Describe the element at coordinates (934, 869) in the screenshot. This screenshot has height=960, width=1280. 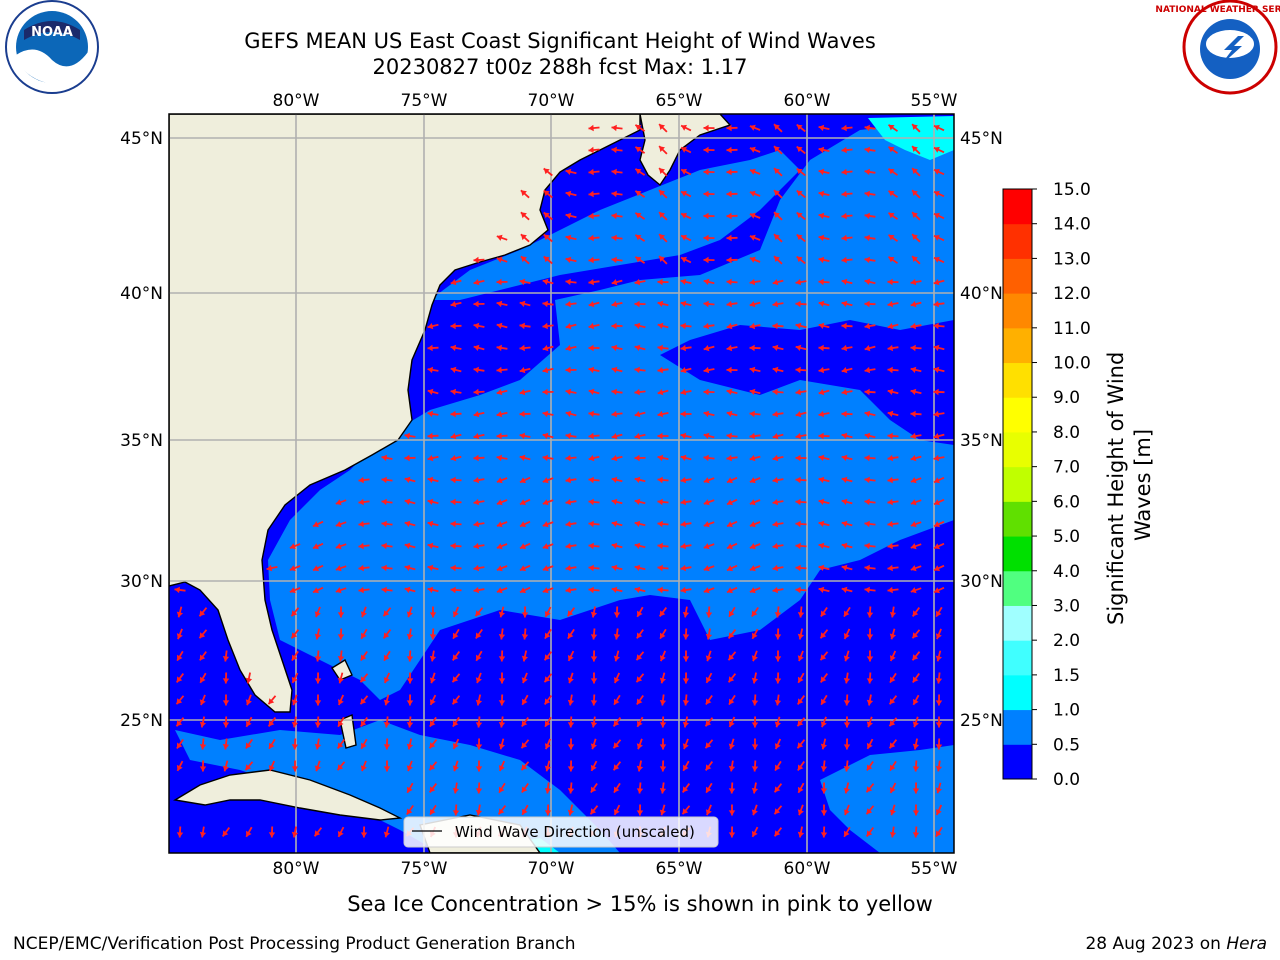
I see `lon-label: 55°W` at that location.